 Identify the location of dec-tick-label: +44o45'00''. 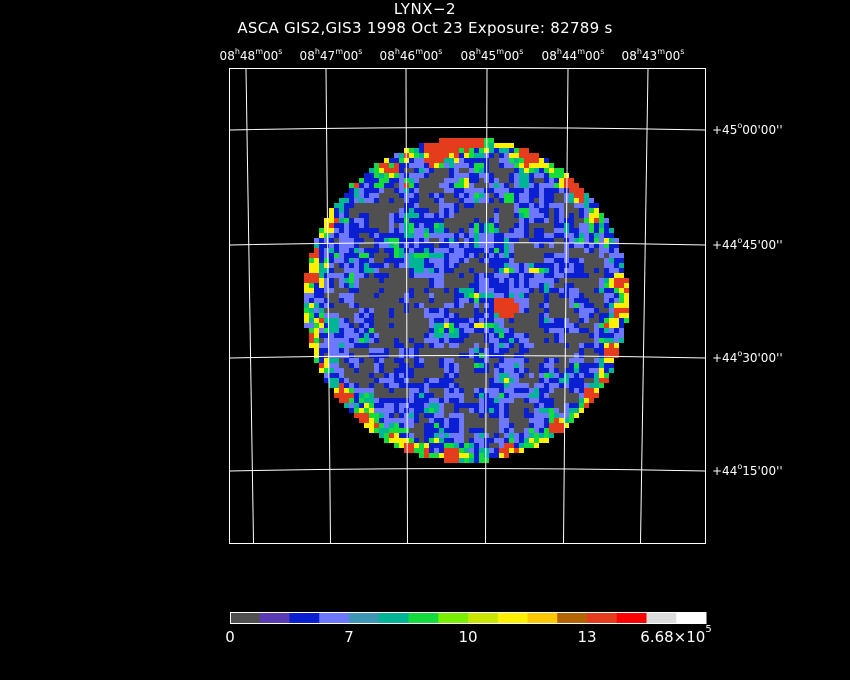
(747, 245).